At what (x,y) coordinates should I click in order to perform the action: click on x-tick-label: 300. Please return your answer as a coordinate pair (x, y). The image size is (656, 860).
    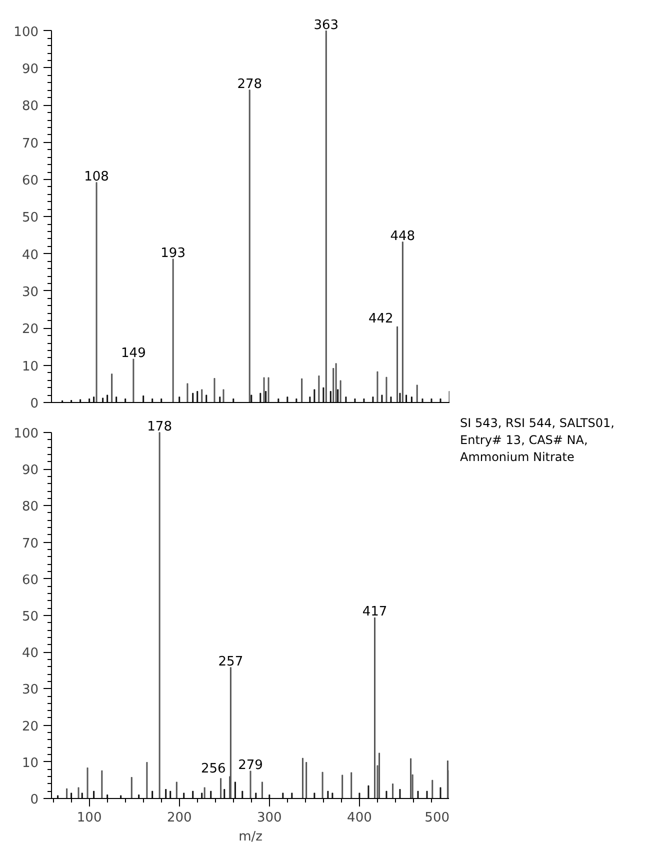
    Looking at the image, I should click on (269, 818).